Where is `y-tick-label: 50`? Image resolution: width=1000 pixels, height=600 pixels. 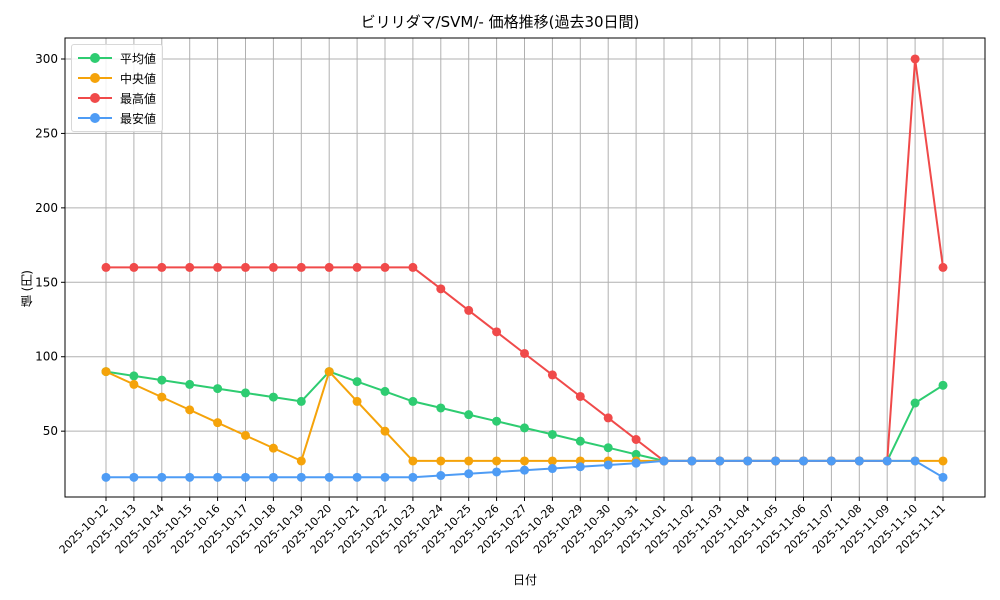
y-tick-label: 50 is located at coordinates (50, 431).